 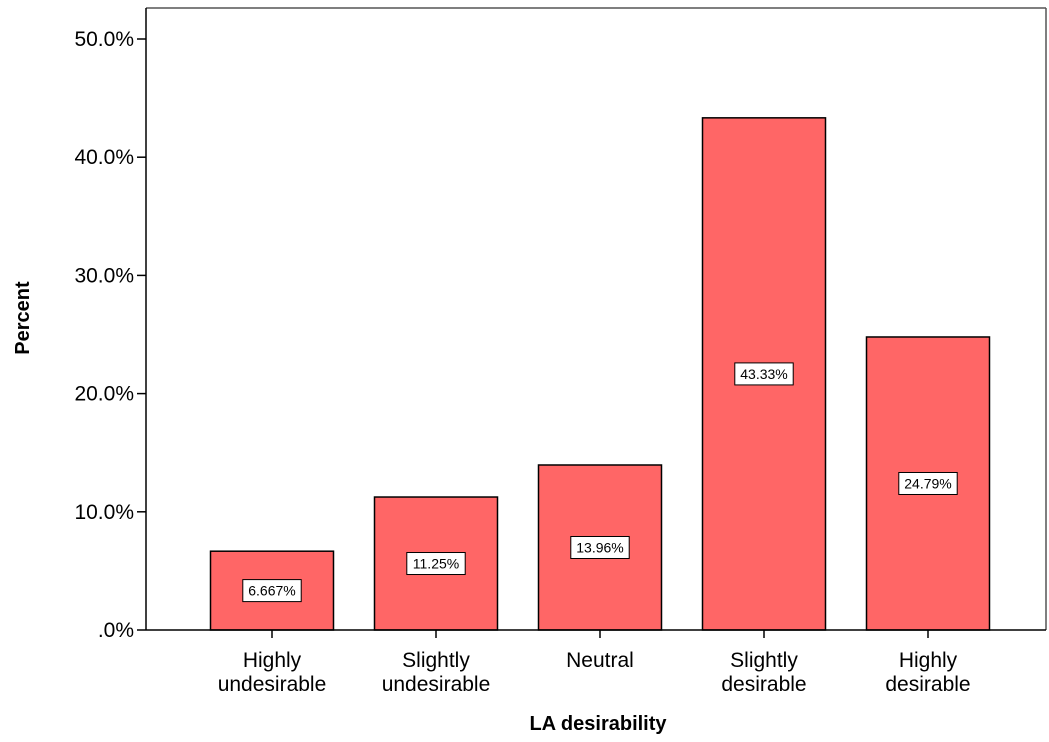 What do you see at coordinates (110, 325) in the screenshot?
I see `y-axis: .0% 10.0% 20.0% 30.0% 40.0% 50.0%` at bounding box center [110, 325].